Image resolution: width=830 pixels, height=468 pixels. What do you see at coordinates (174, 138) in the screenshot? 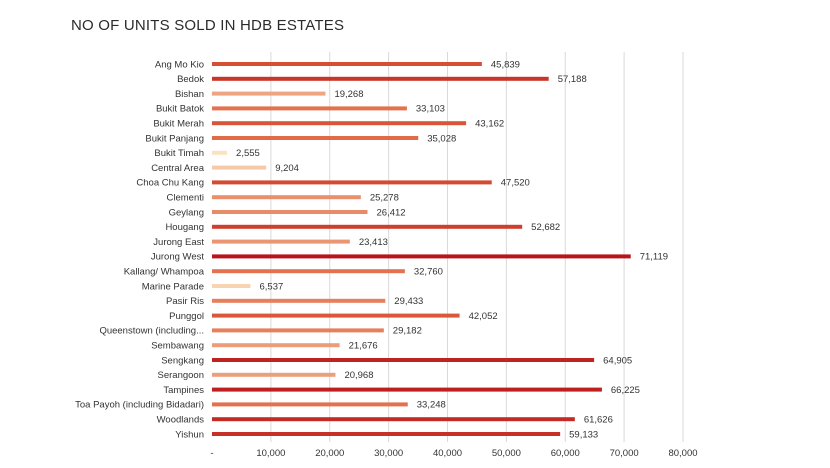
I see `category-label: Bukit Panjang` at bounding box center [174, 138].